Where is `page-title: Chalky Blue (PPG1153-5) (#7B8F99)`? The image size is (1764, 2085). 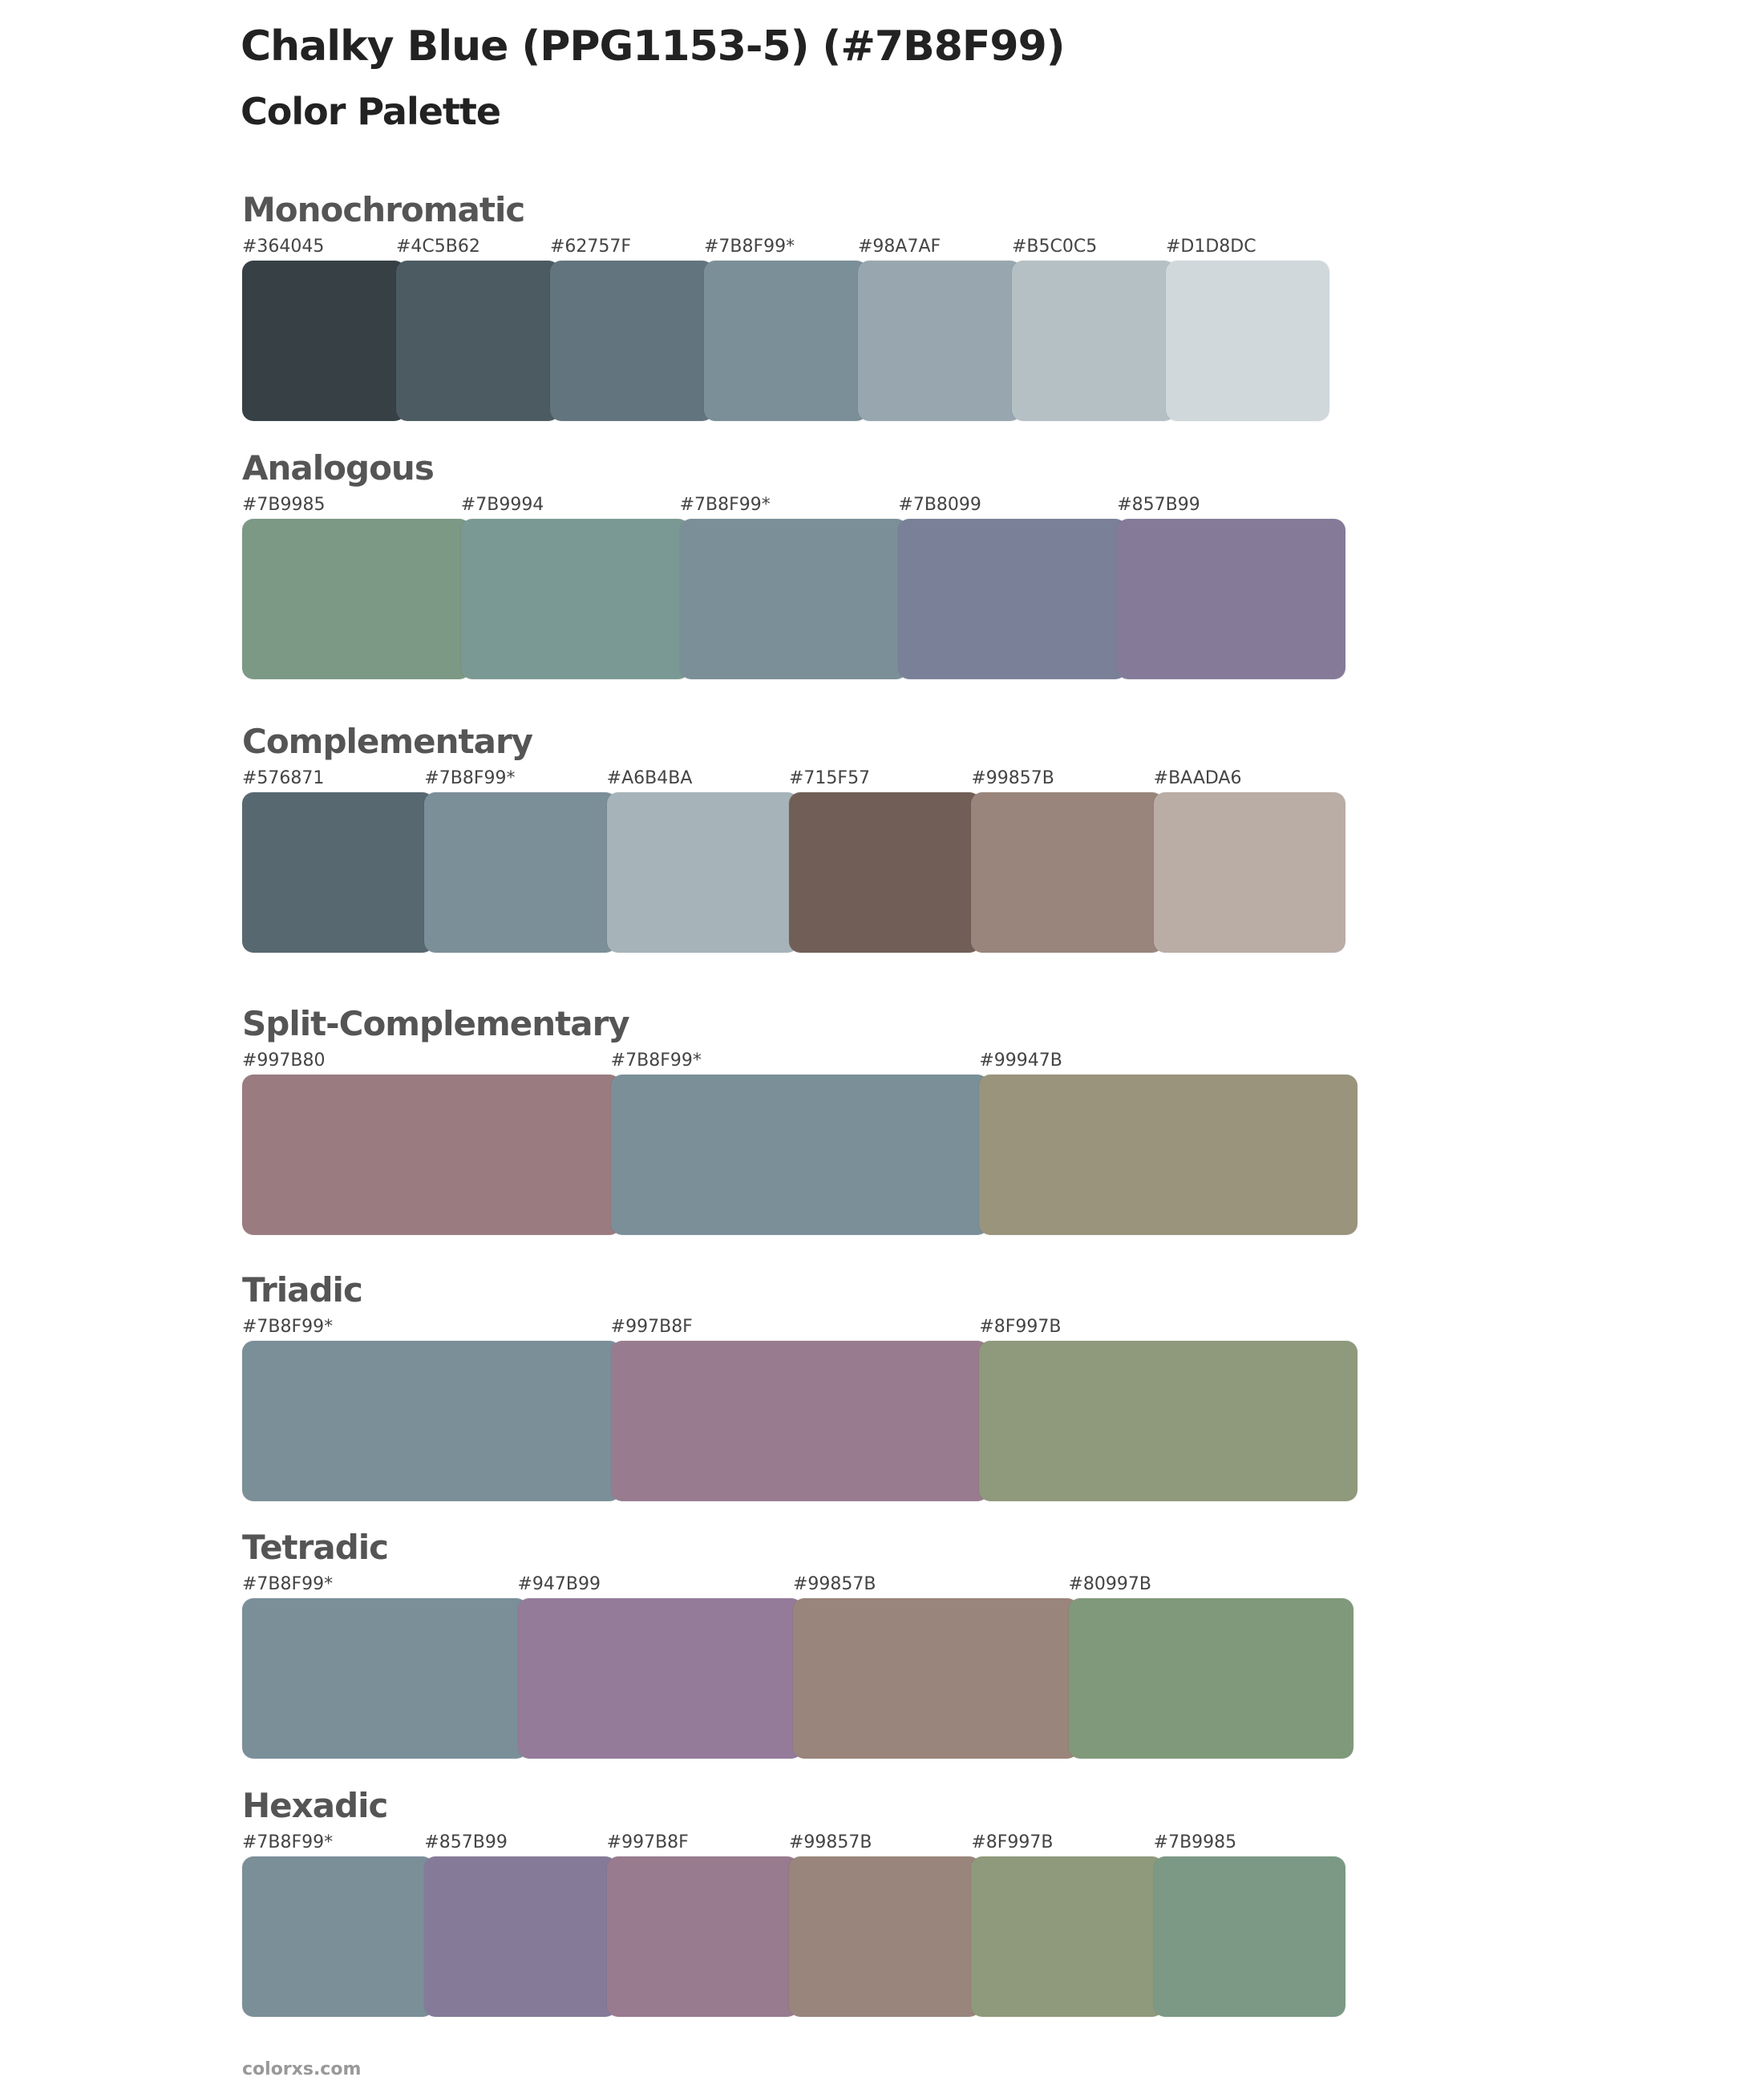 page-title: Chalky Blue (PPG1153-5) (#7B8F99) is located at coordinates (653, 46).